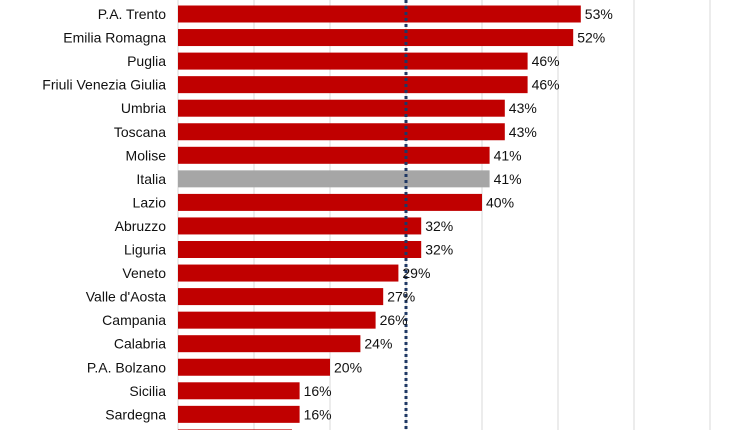  What do you see at coordinates (134, 320) in the screenshot?
I see `category-label: Campania` at bounding box center [134, 320].